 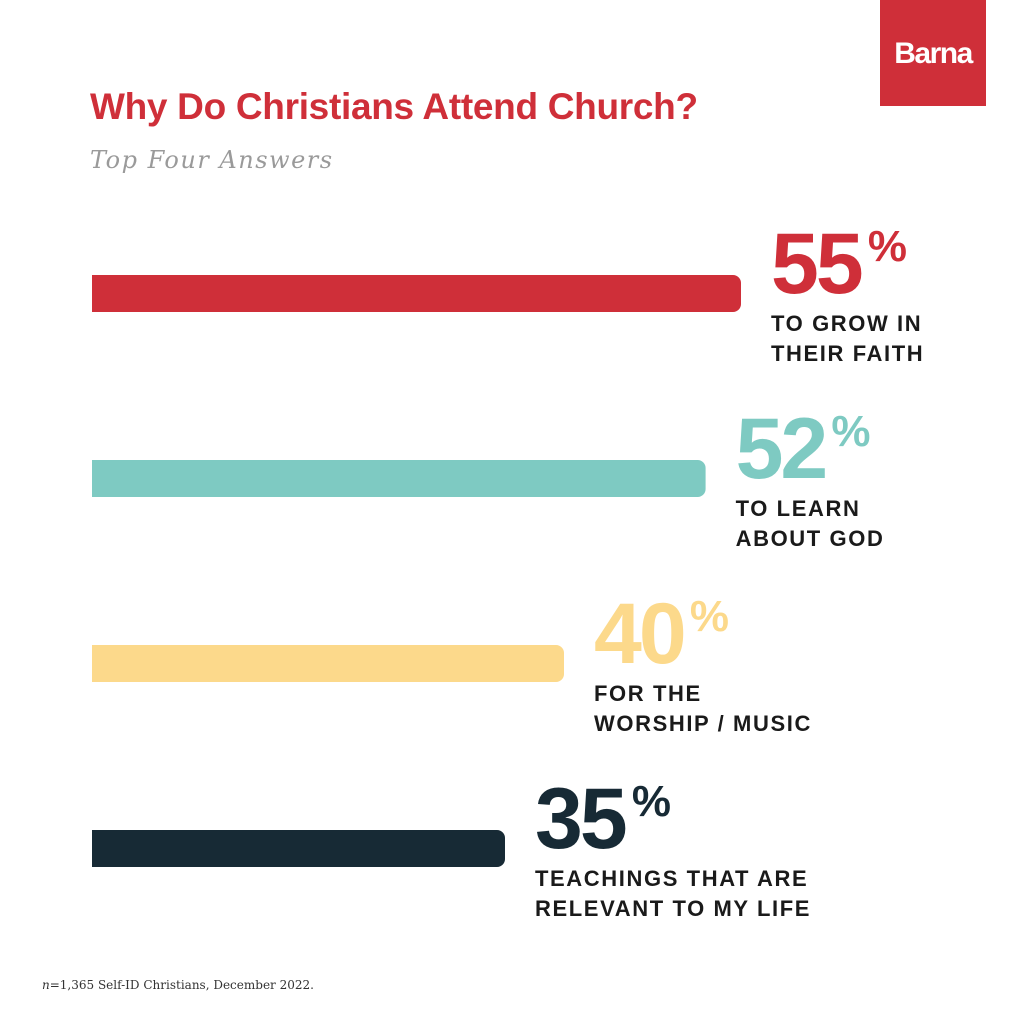 What do you see at coordinates (97, 848) in the screenshot?
I see `bar-4-base` at bounding box center [97, 848].